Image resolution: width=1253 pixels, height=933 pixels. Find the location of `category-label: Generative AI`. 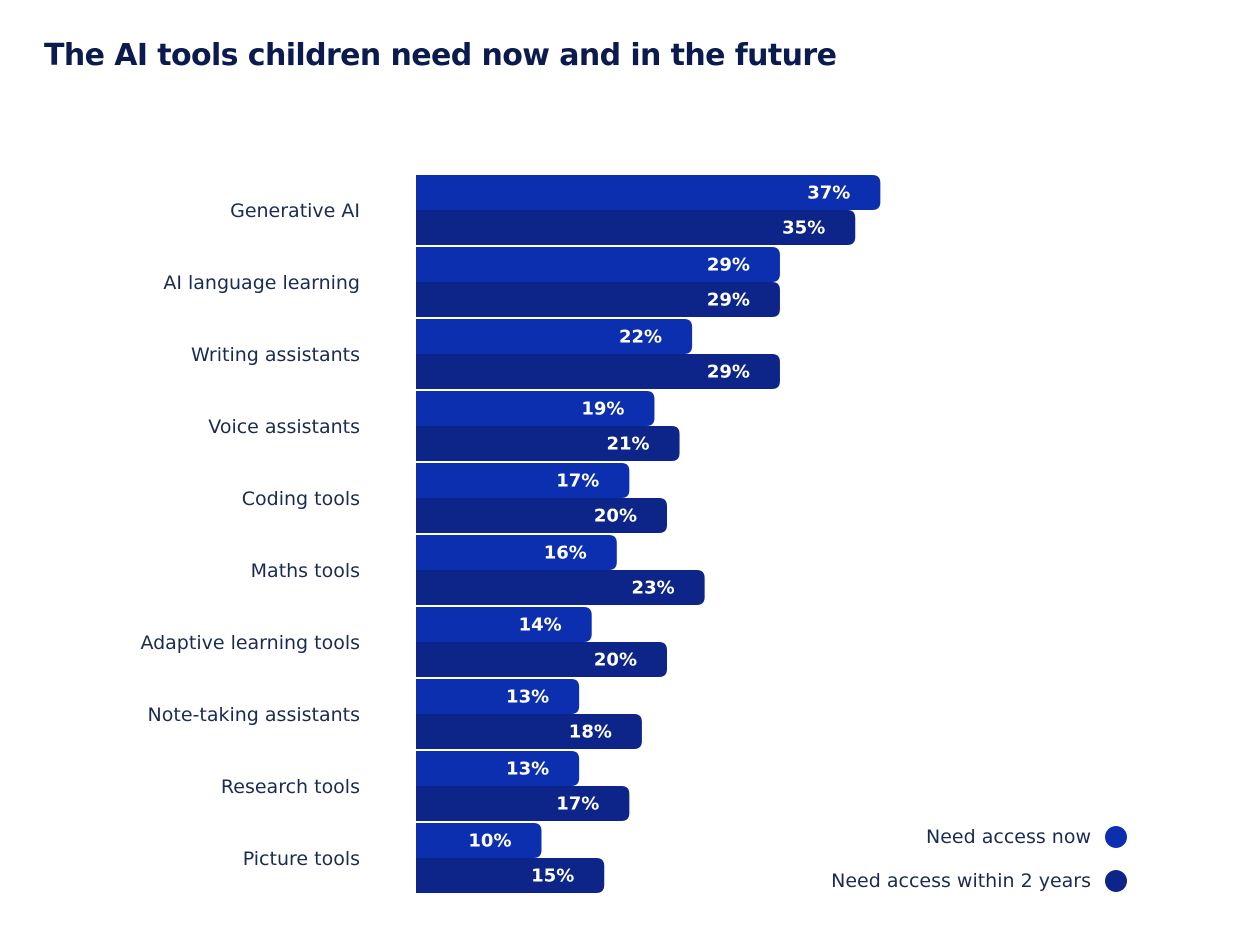

category-label: Generative AI is located at coordinates (295, 211).